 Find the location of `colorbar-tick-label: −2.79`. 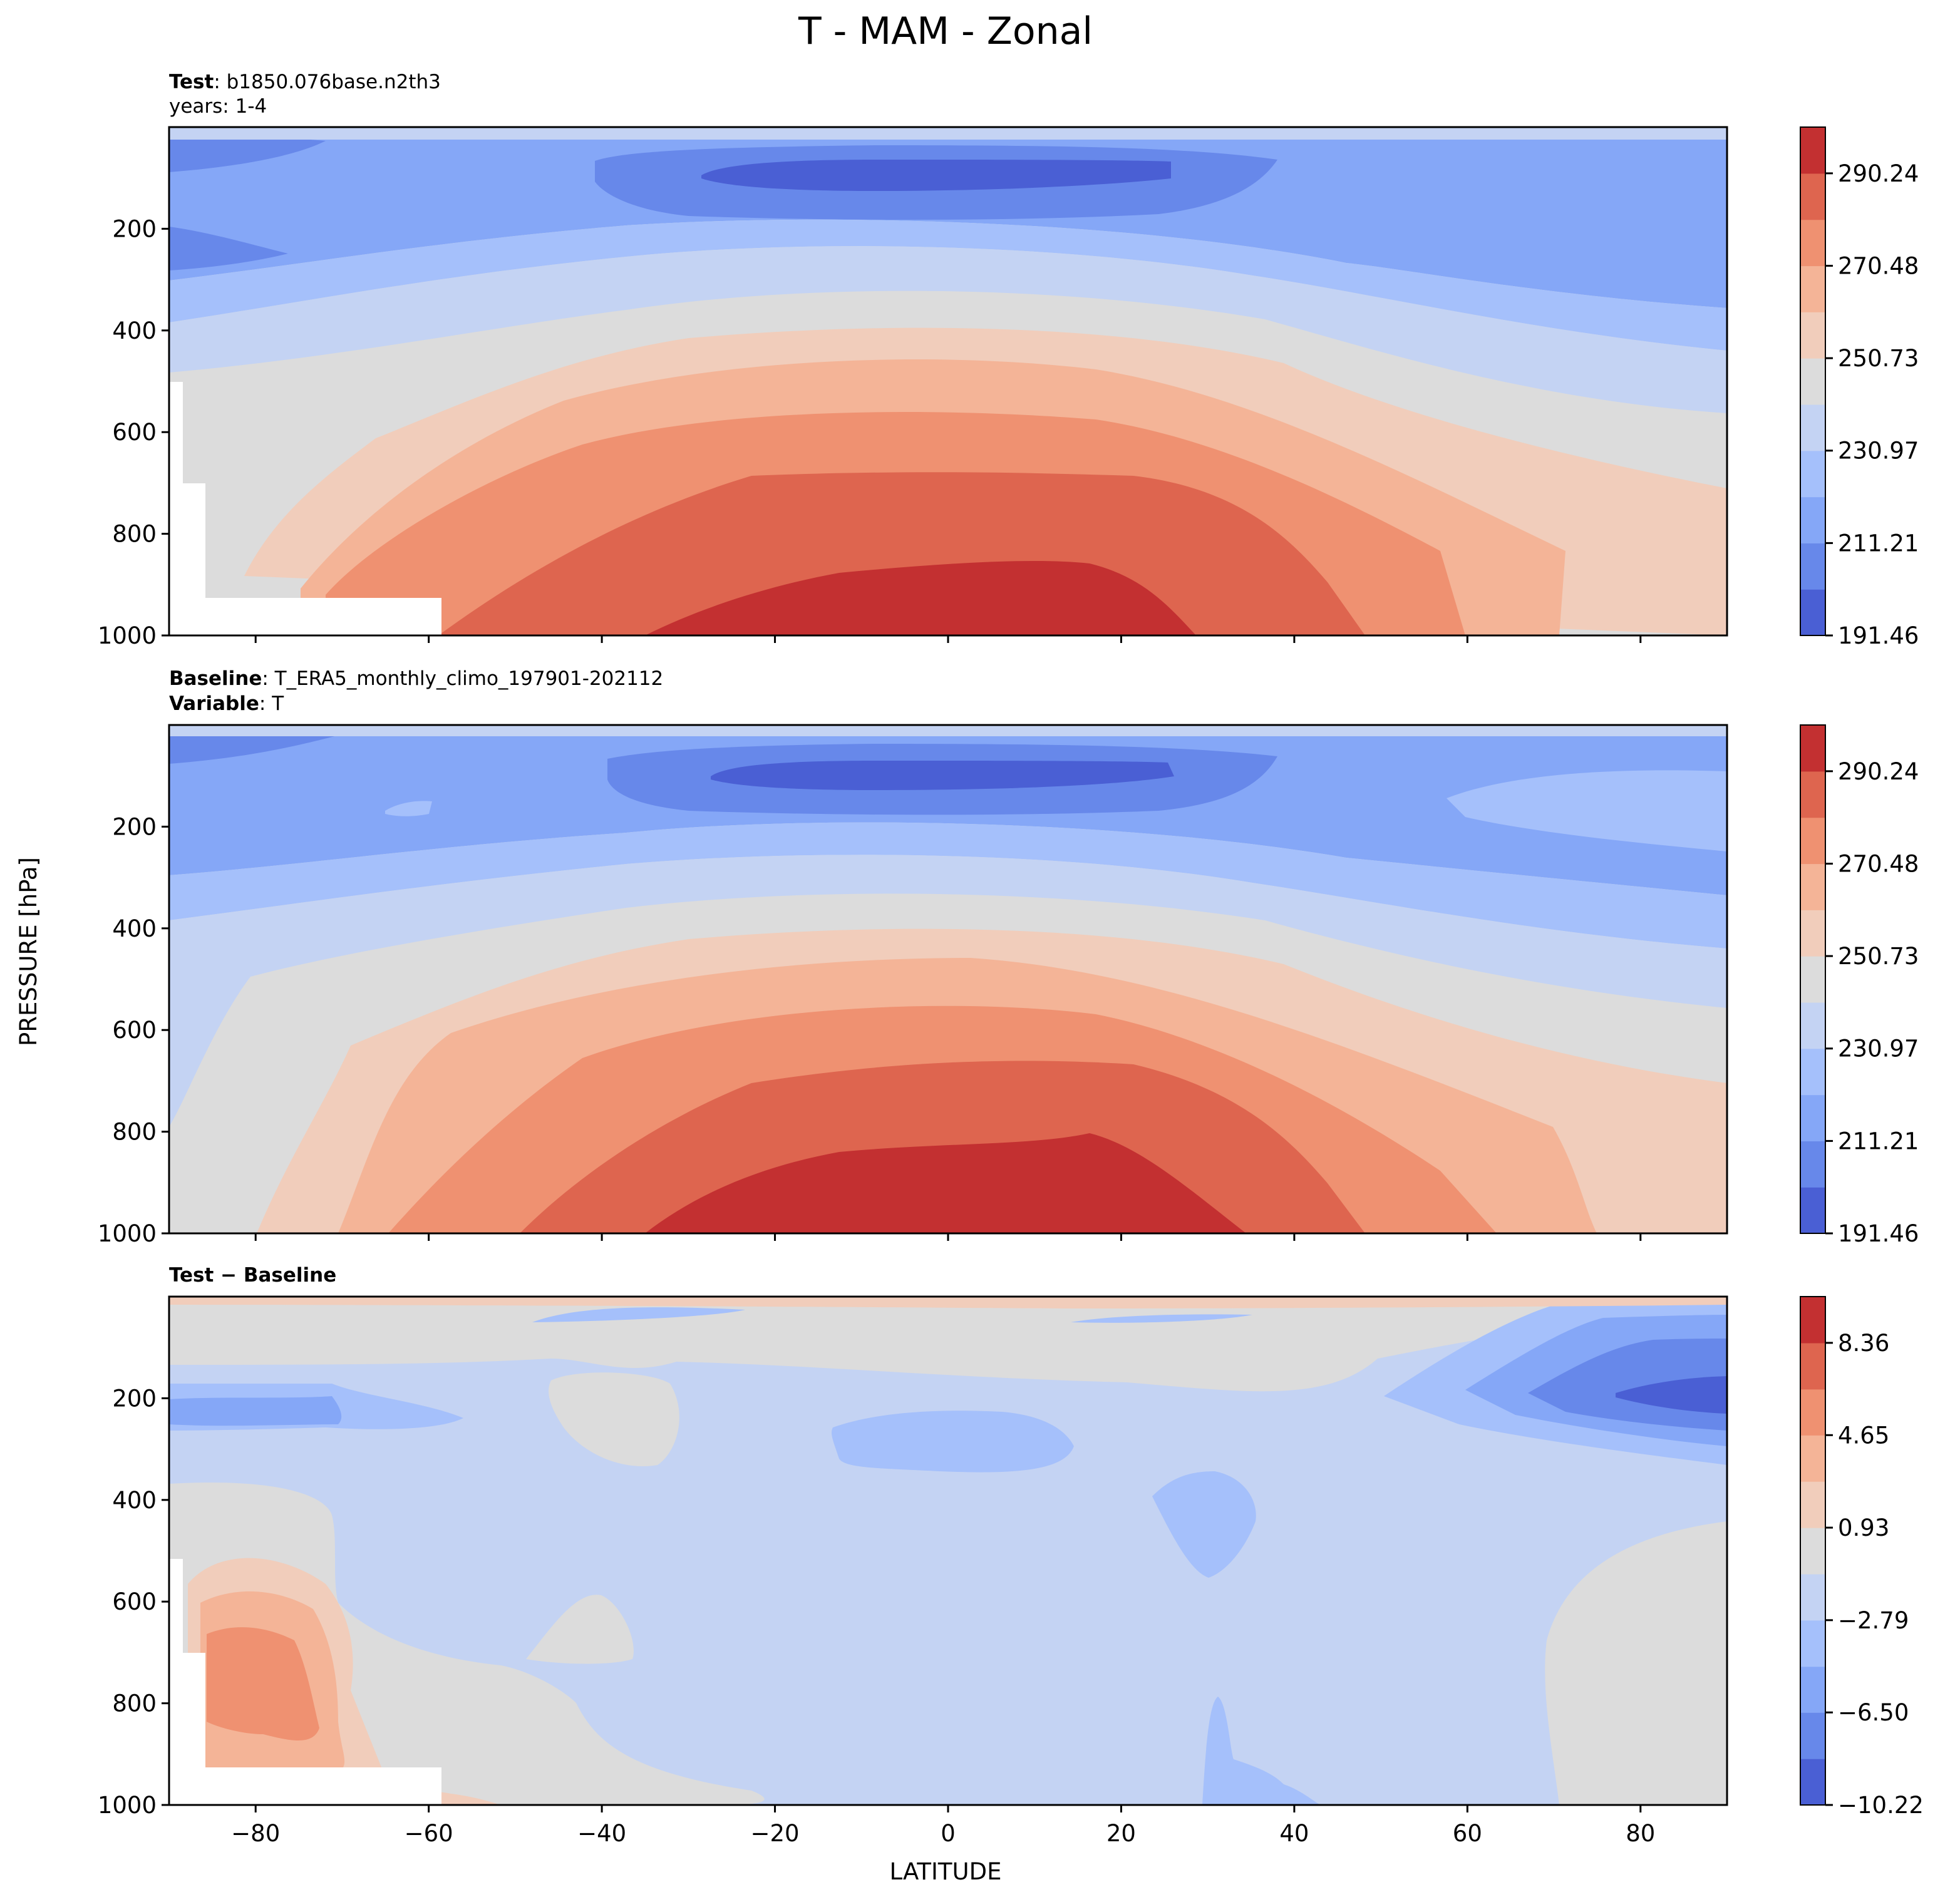

colorbar-tick-label: −2.79 is located at coordinates (1873, 1620).